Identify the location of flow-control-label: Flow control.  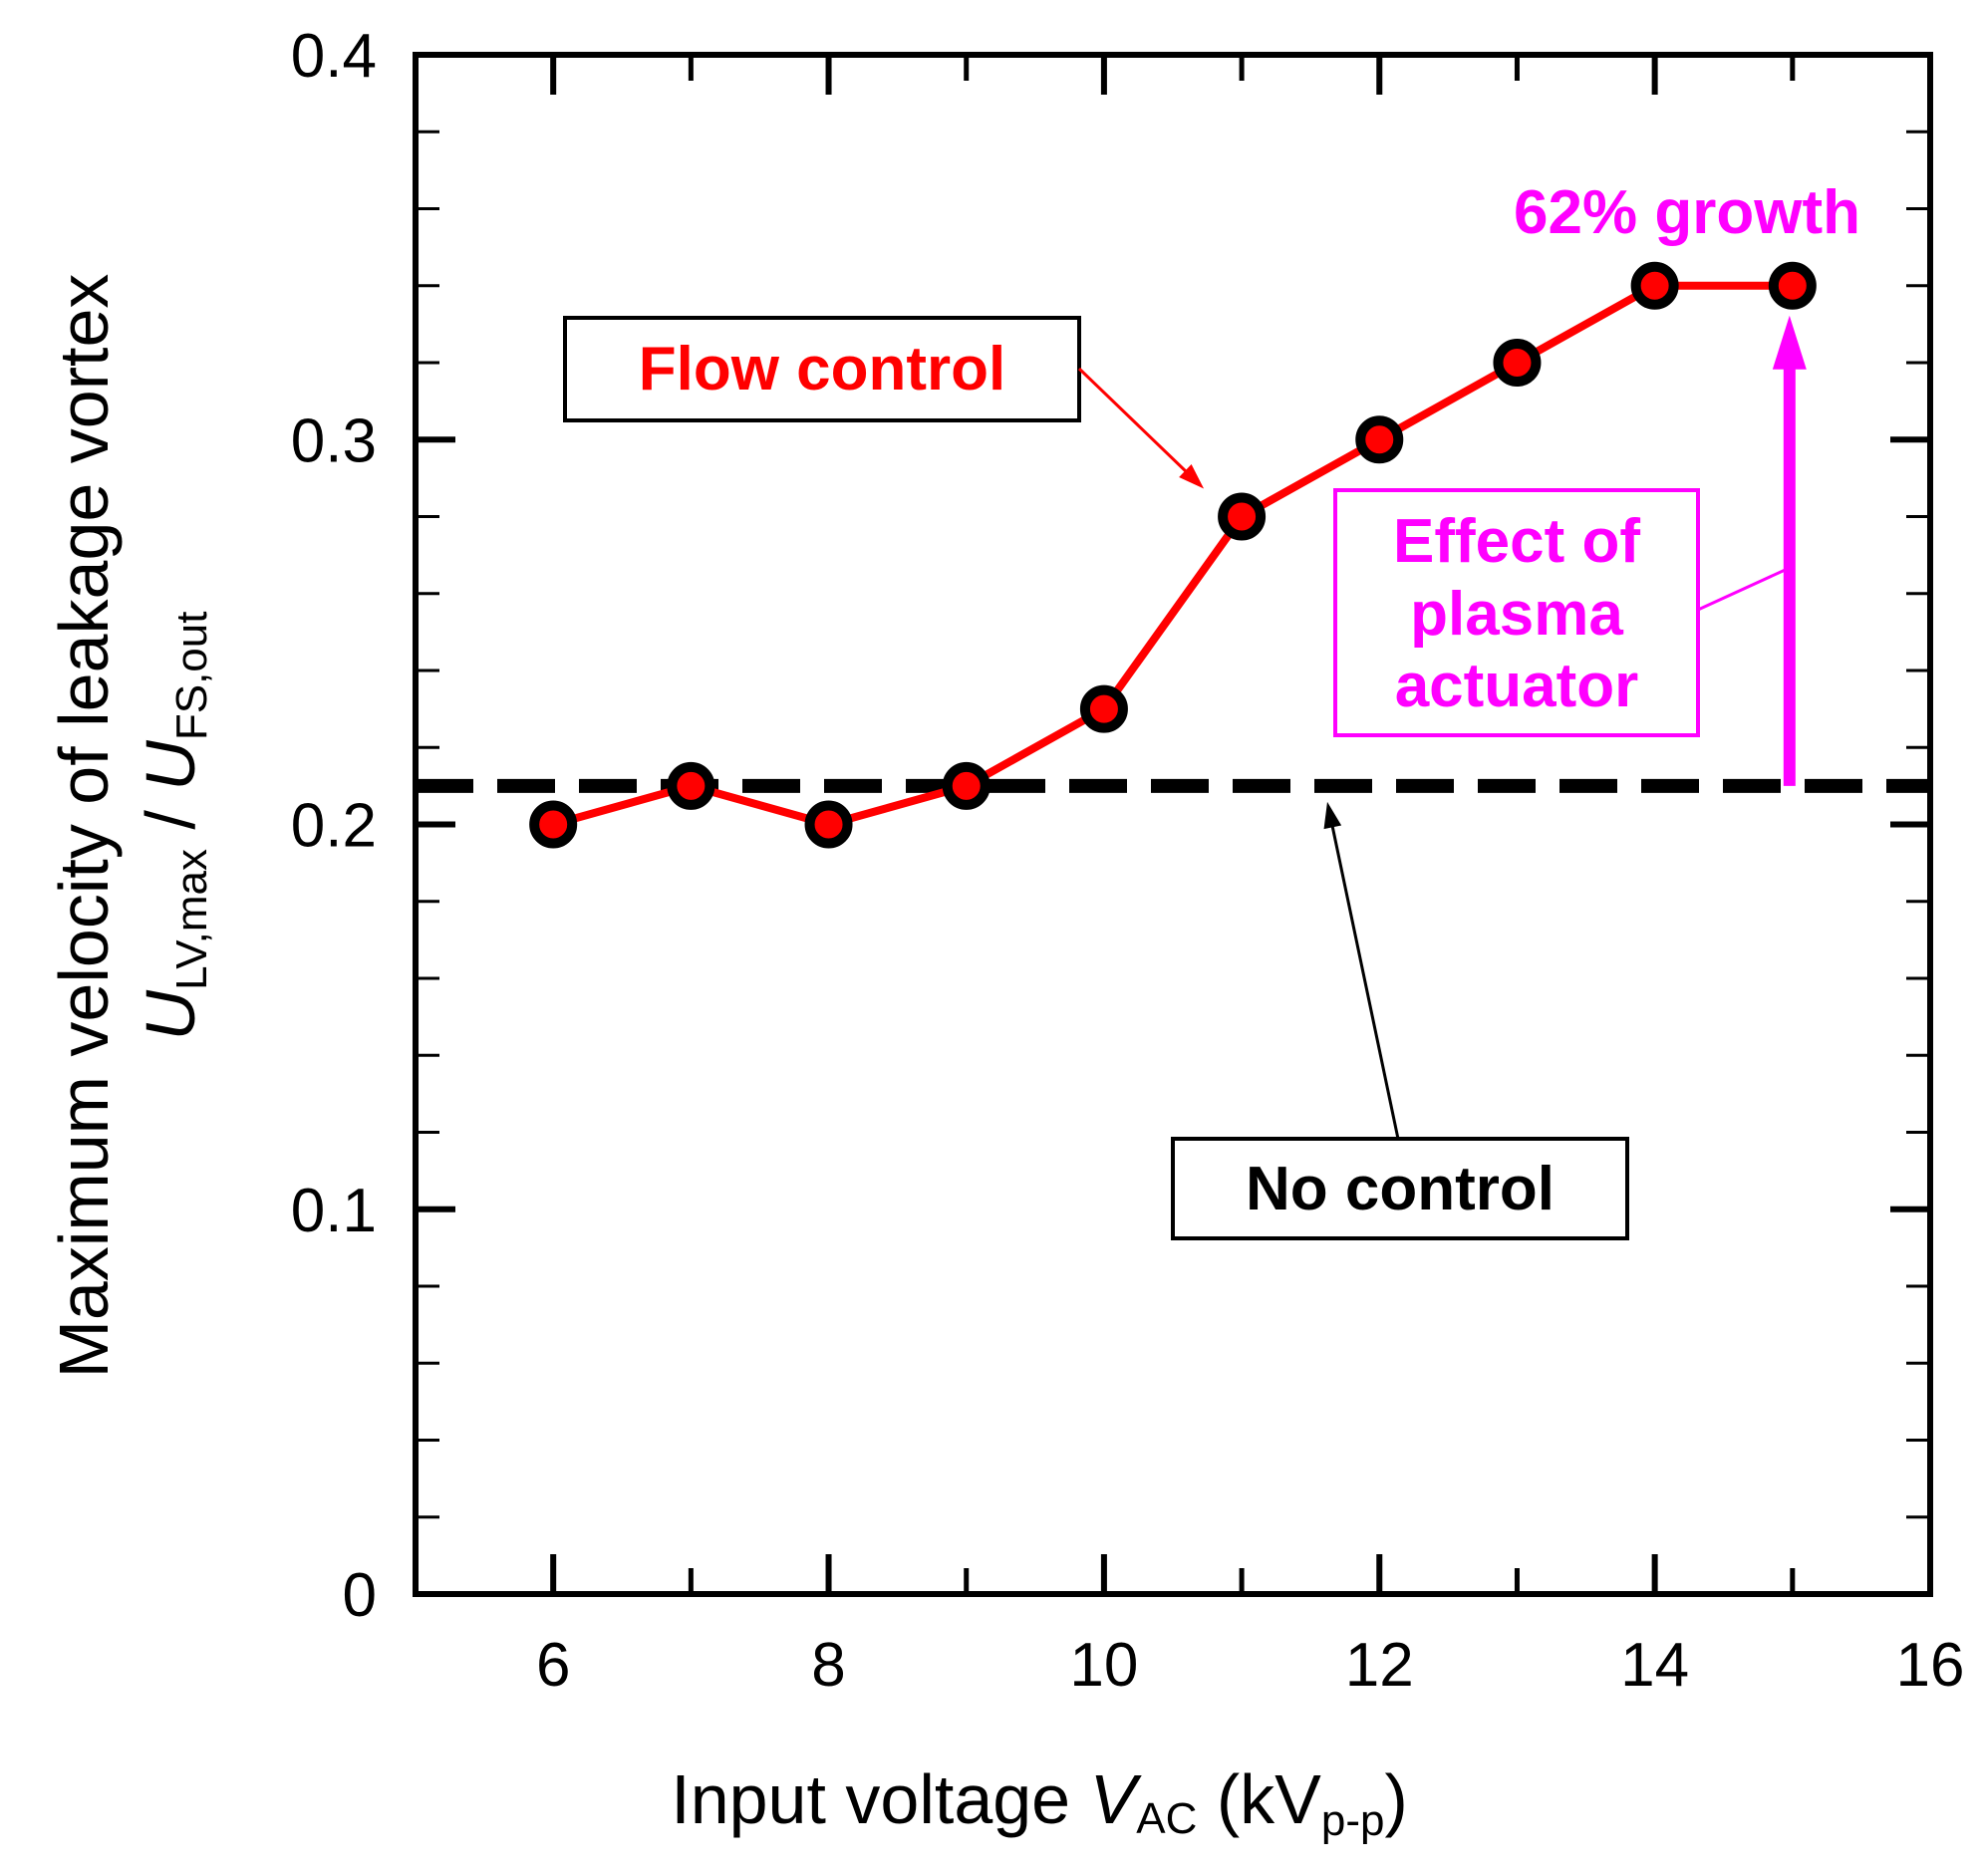
(822, 369).